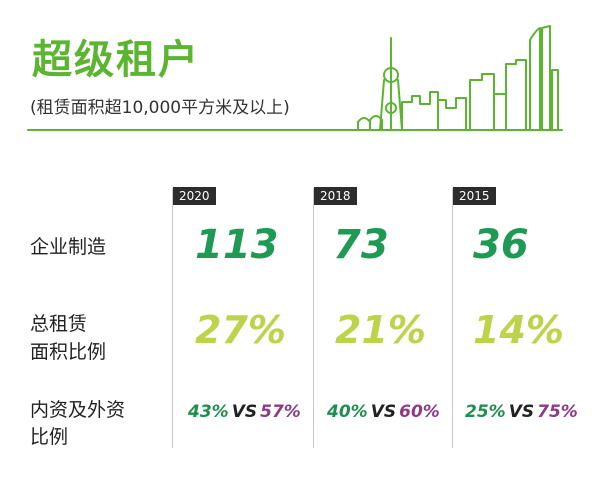 The image size is (595, 495). What do you see at coordinates (78, 410) in the screenshot?
I see `row-label-ratio-1: 内资及外资` at bounding box center [78, 410].